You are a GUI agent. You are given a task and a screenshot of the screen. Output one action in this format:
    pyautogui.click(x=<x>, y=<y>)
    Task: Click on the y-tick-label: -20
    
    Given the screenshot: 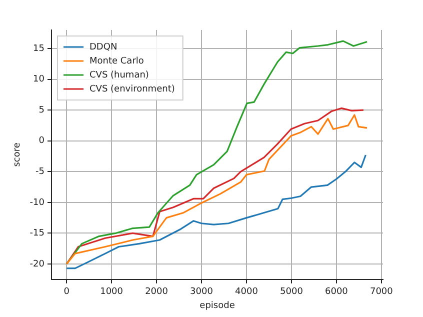 What is the action you would take?
    pyautogui.click(x=37, y=264)
    